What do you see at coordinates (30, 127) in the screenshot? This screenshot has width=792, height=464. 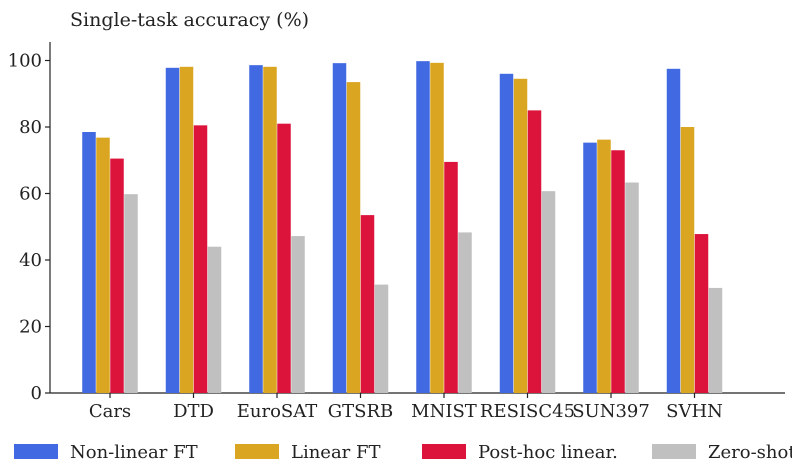 I see `y-tick-label: 80` at bounding box center [30, 127].